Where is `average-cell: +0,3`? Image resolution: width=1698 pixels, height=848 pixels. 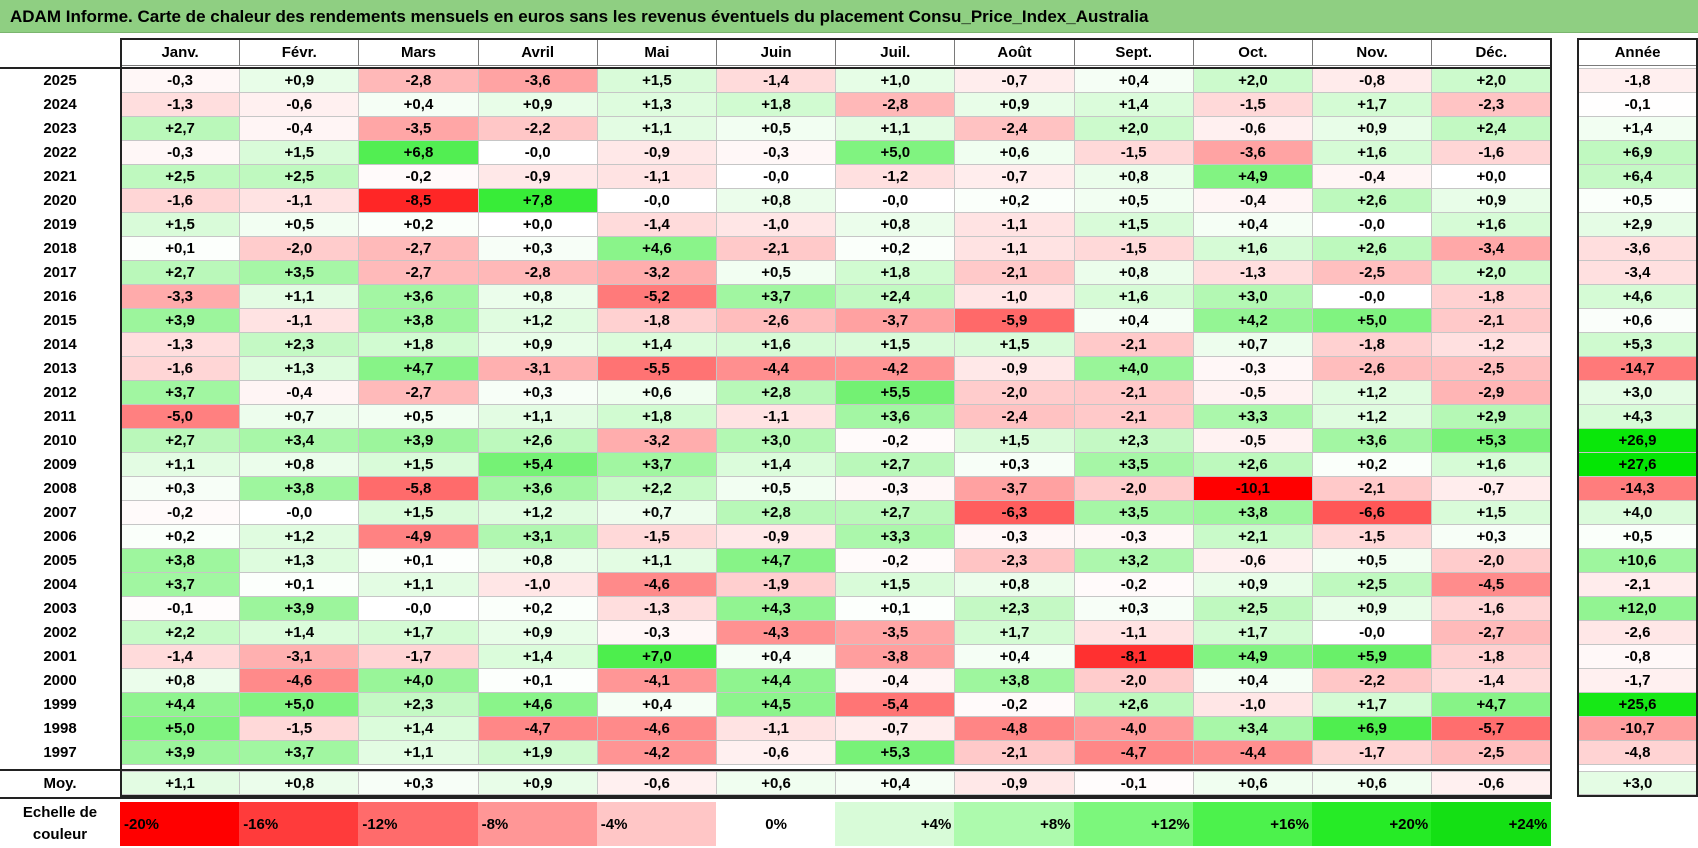
average-cell: +0,3 is located at coordinates (418, 783).